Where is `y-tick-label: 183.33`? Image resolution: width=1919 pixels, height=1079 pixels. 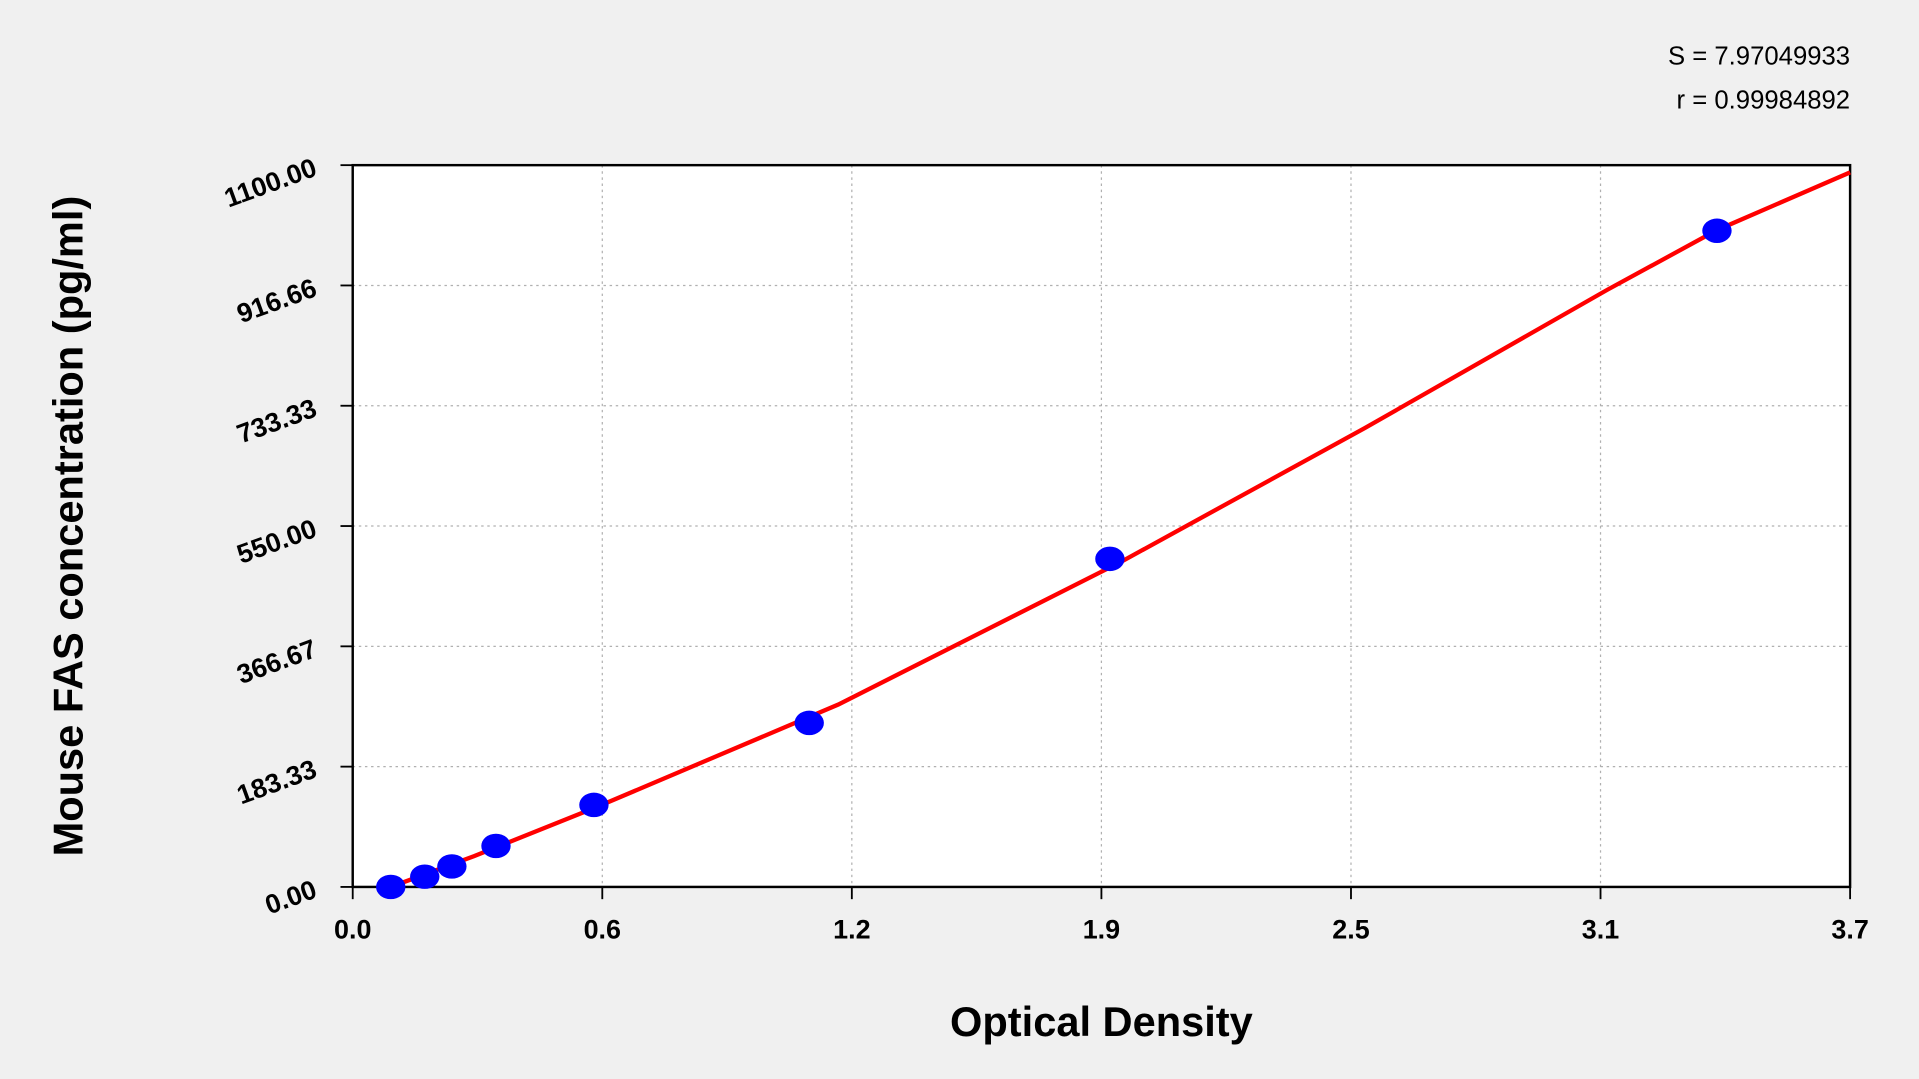
y-tick-label: 183.33 is located at coordinates (277, 782).